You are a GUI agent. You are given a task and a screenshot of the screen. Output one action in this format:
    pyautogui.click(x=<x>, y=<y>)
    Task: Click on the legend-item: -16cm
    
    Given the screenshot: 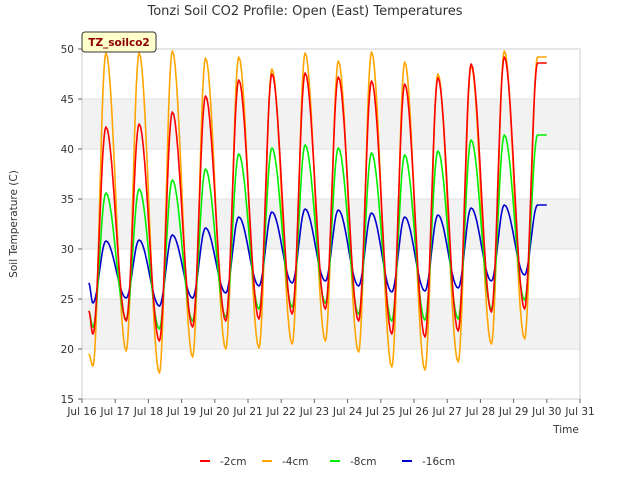 What is the action you would take?
    pyautogui.click(x=428, y=462)
    